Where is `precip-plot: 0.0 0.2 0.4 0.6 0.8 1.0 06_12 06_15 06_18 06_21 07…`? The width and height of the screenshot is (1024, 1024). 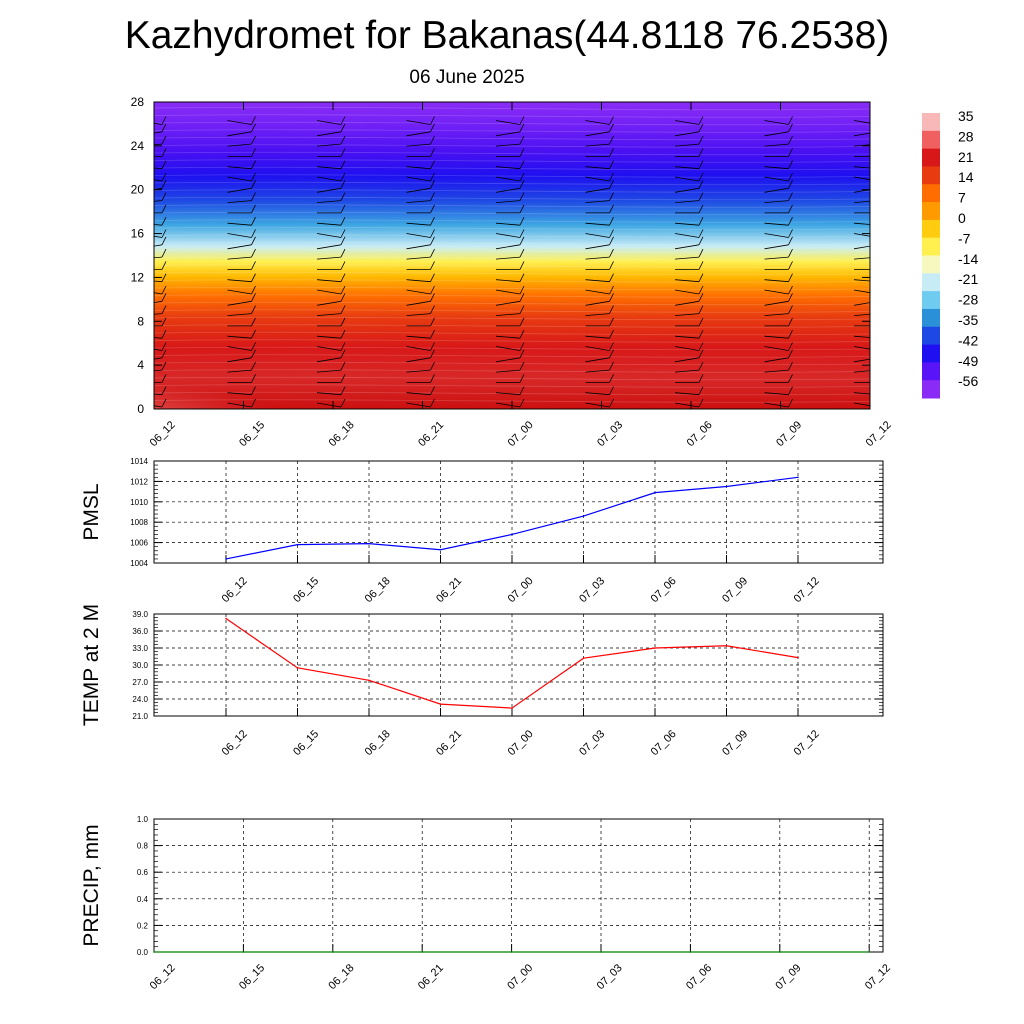
precip-plot: 0.0 0.2 0.4 0.6 0.8 1.0 06_12 06_15 06_18 06_21 07… is located at coordinates (486, 903).